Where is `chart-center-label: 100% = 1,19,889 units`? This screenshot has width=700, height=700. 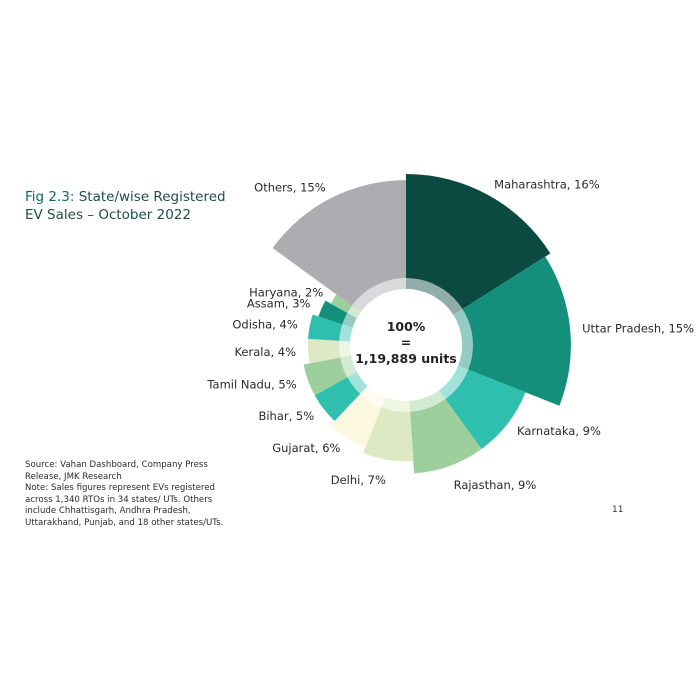
chart-center-label: 100% = 1,19,889 units is located at coordinates (406, 342).